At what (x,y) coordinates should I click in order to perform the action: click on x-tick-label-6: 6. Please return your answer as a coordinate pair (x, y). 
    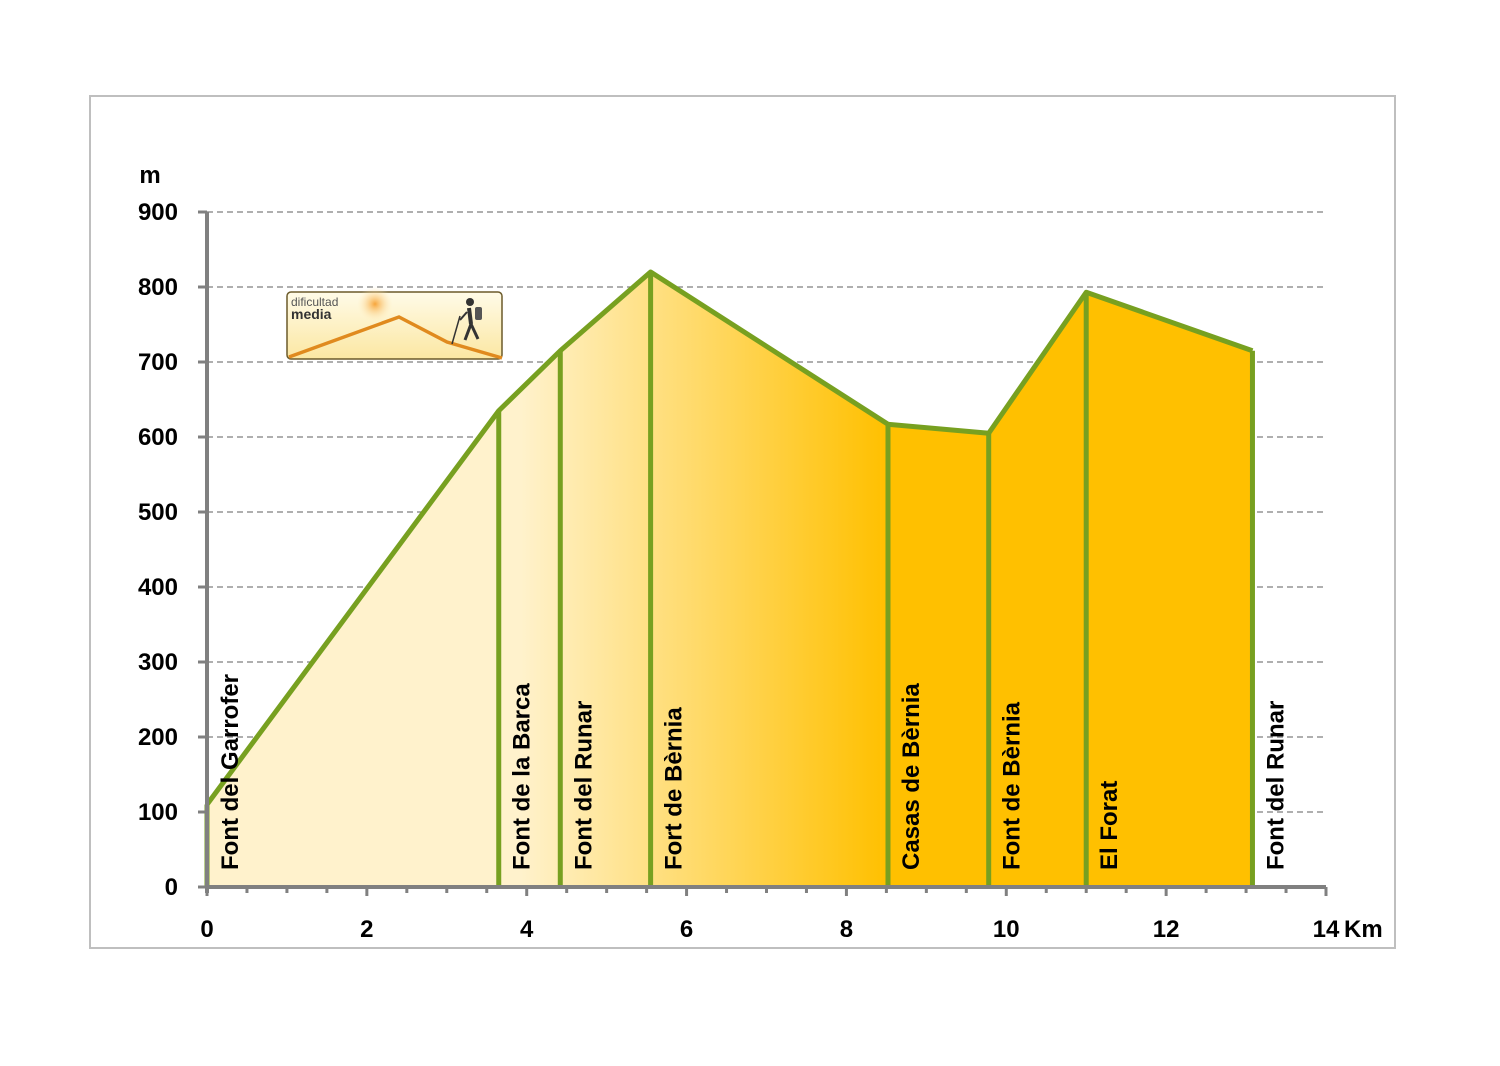
    Looking at the image, I should click on (686, 929).